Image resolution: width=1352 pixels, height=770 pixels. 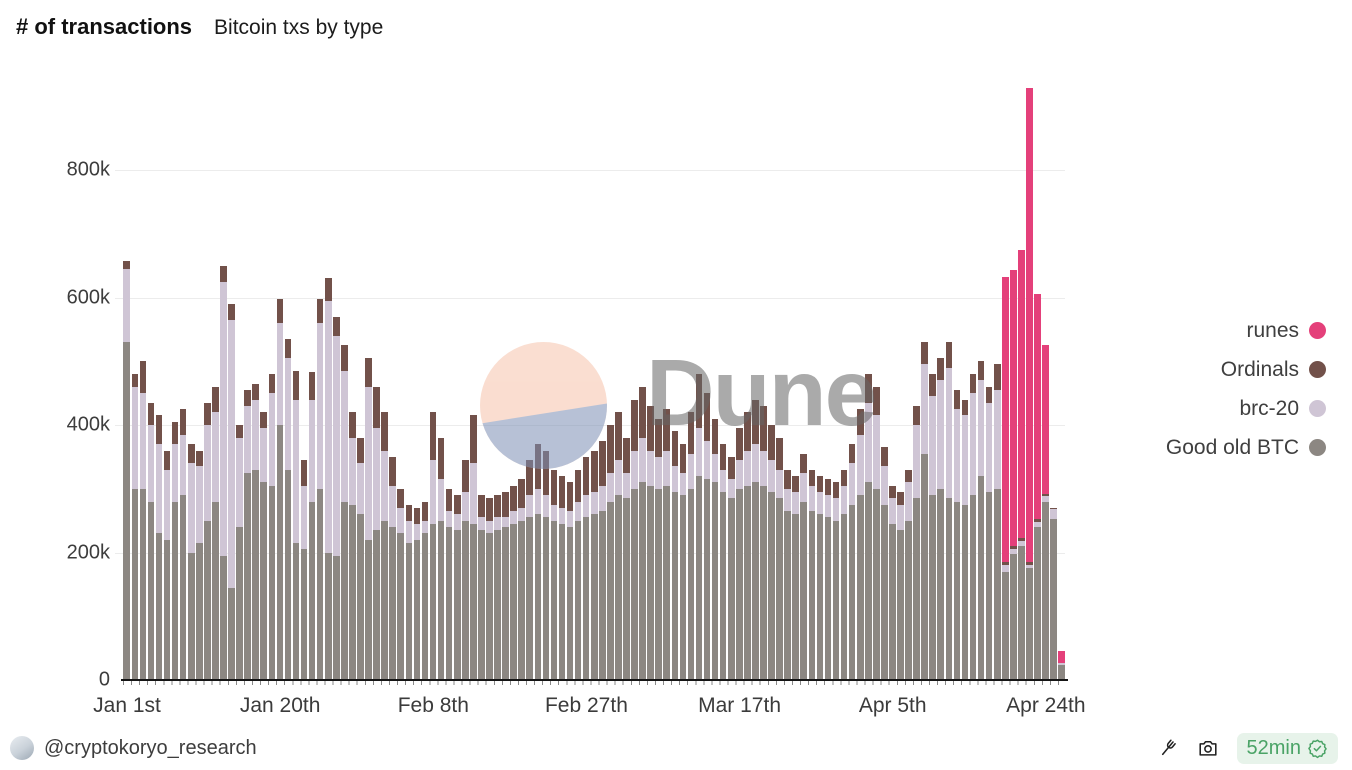 I want to click on legend-item-runes: runes, so click(x=1246, y=330).